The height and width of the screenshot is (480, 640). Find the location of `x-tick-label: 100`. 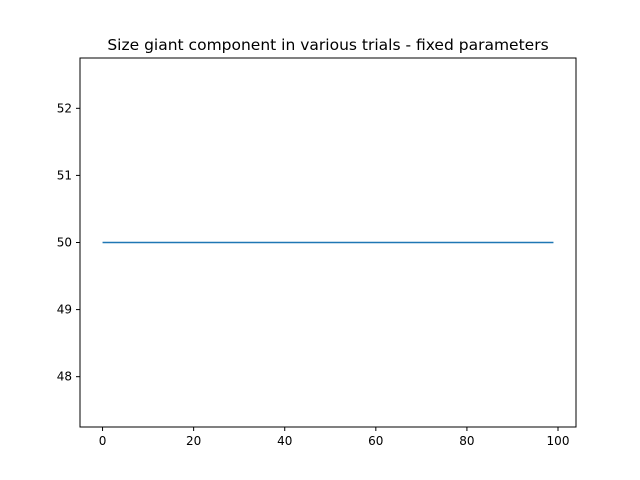

x-tick-label: 100 is located at coordinates (558, 441).